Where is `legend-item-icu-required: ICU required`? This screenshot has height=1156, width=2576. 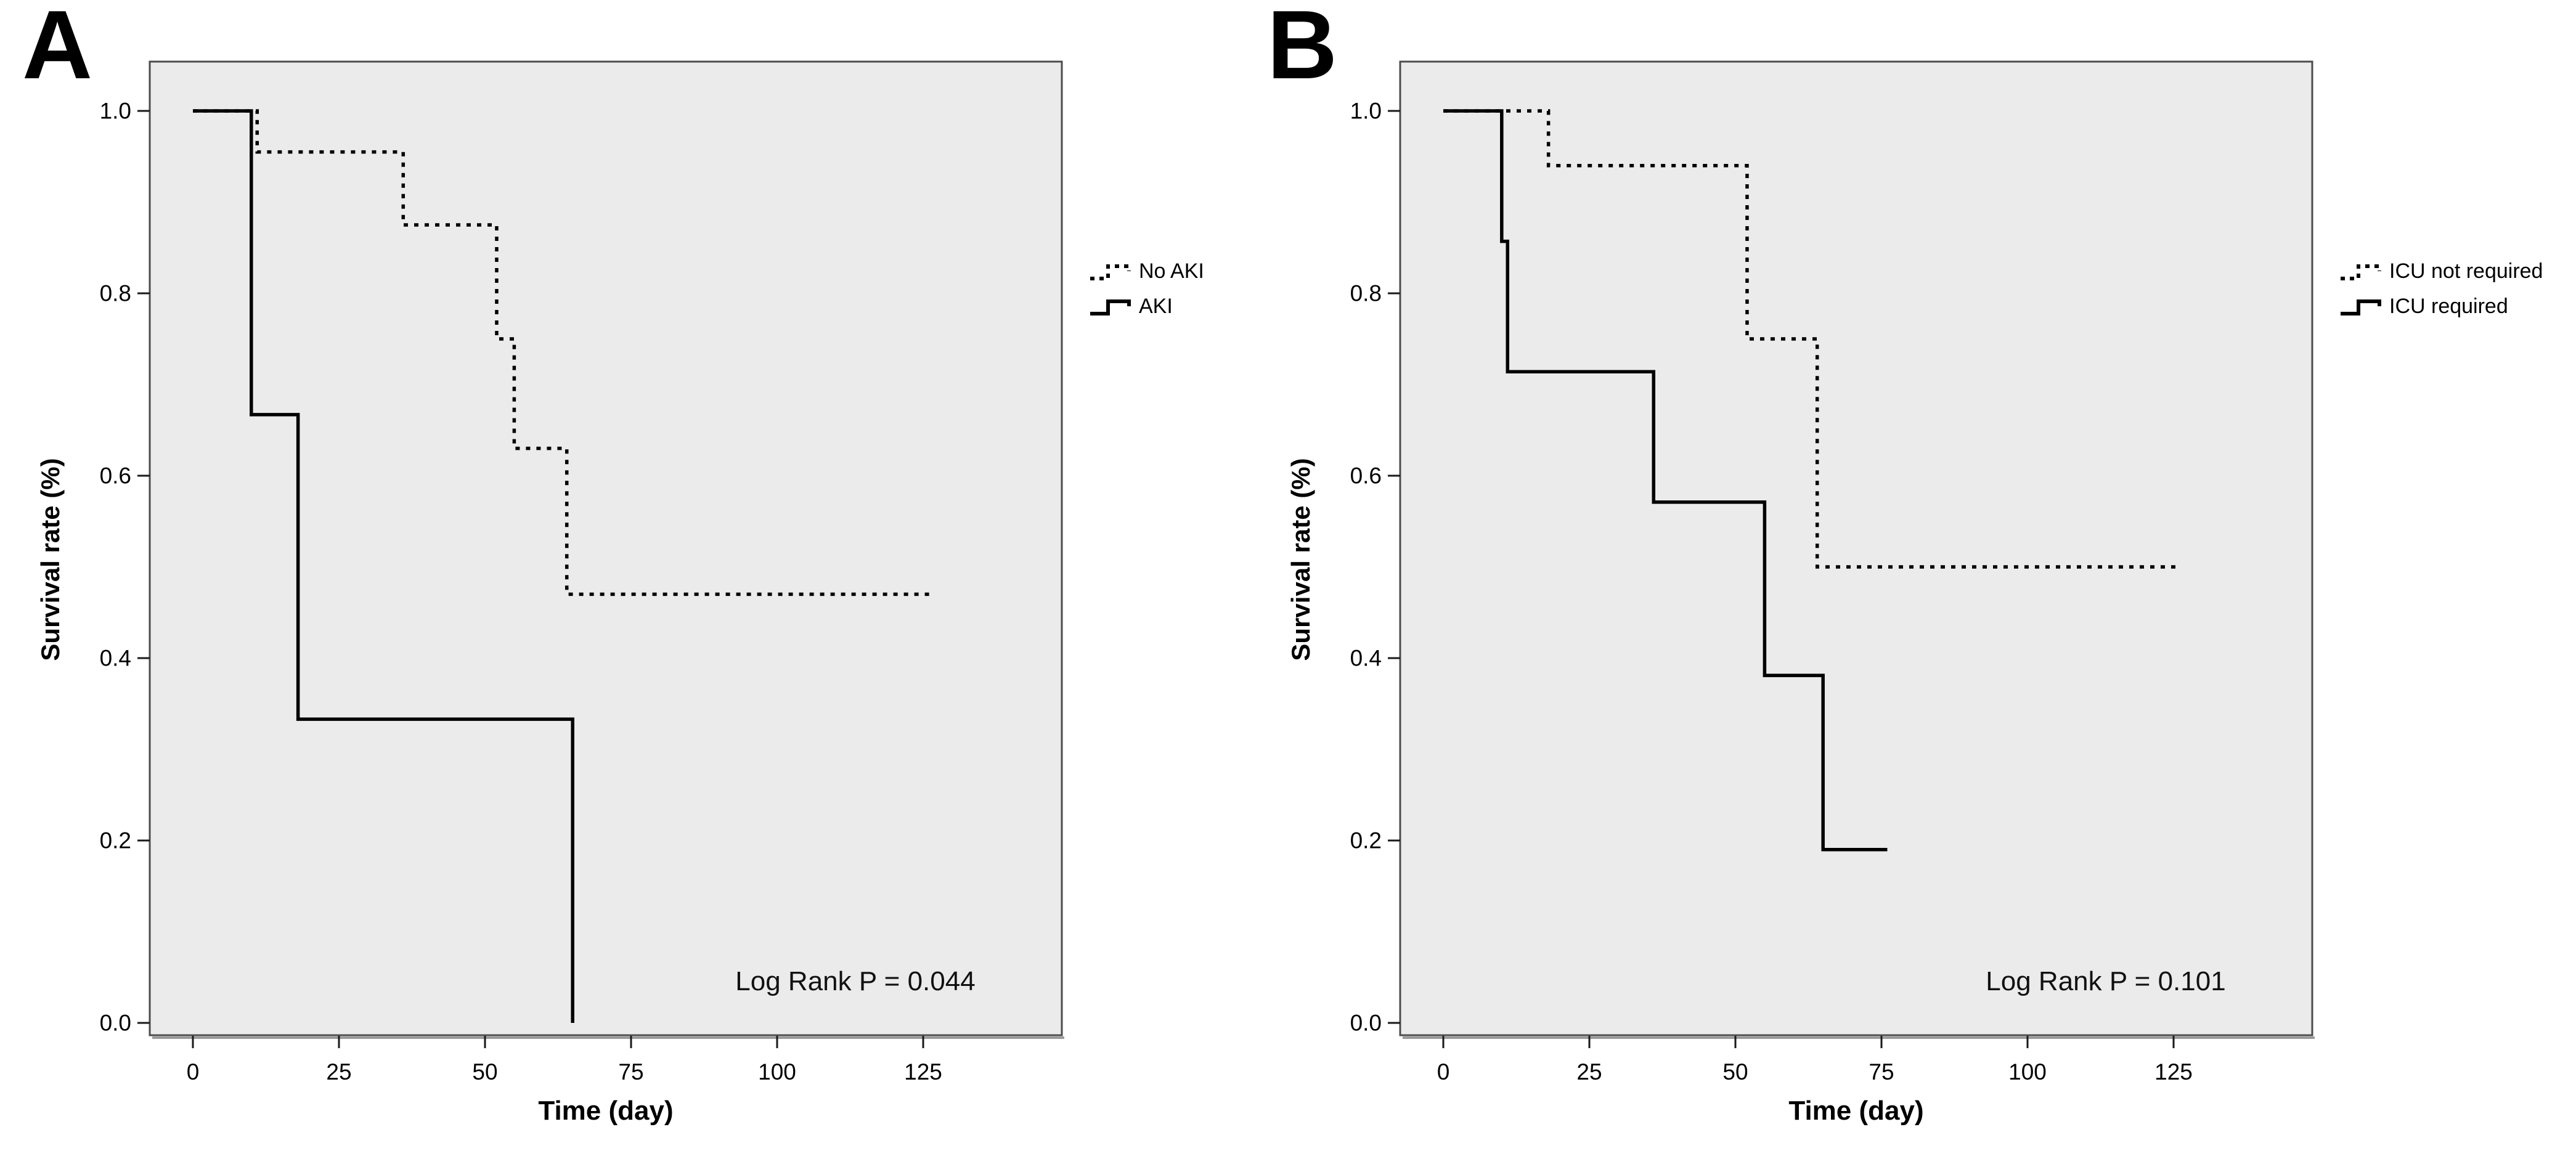
legend-item-icu-required: ICU required is located at coordinates (2441, 306).